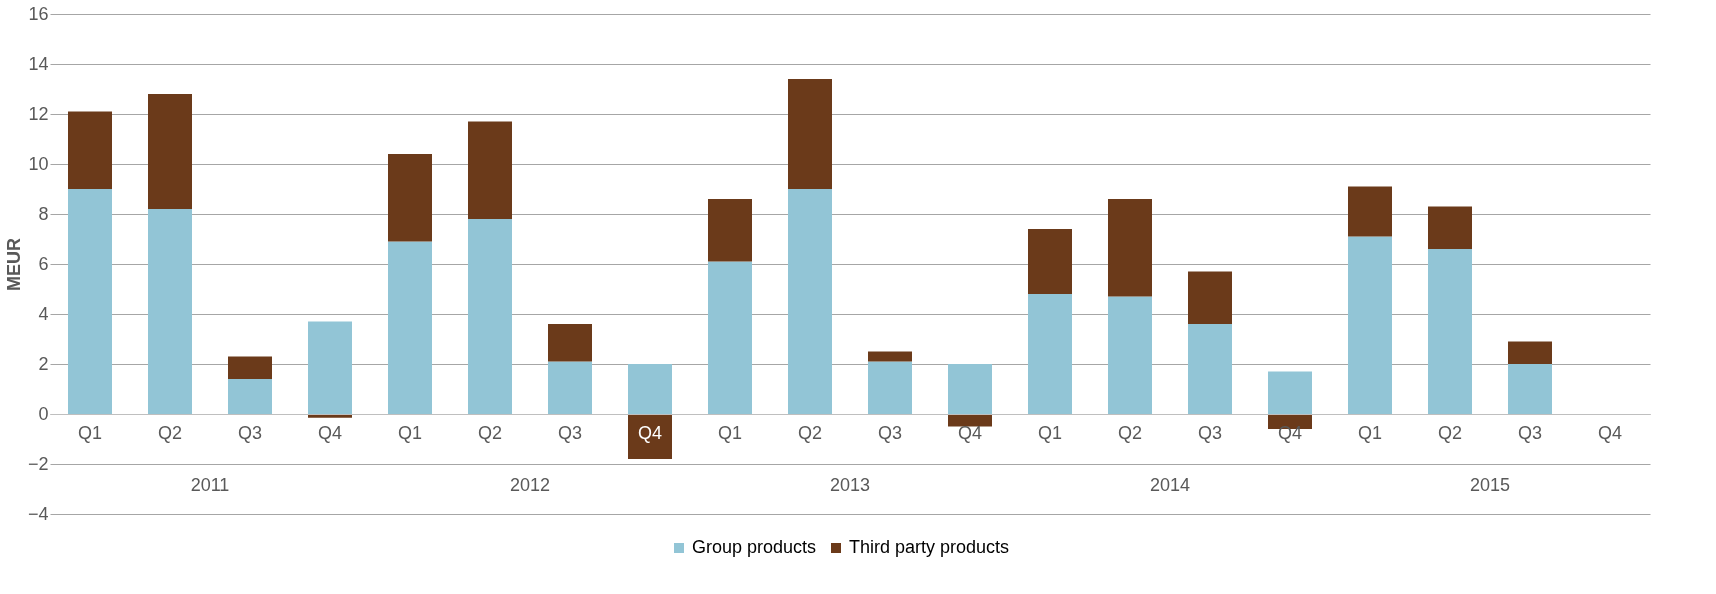  I want to click on y-tick-label: 2, so click(43, 363).